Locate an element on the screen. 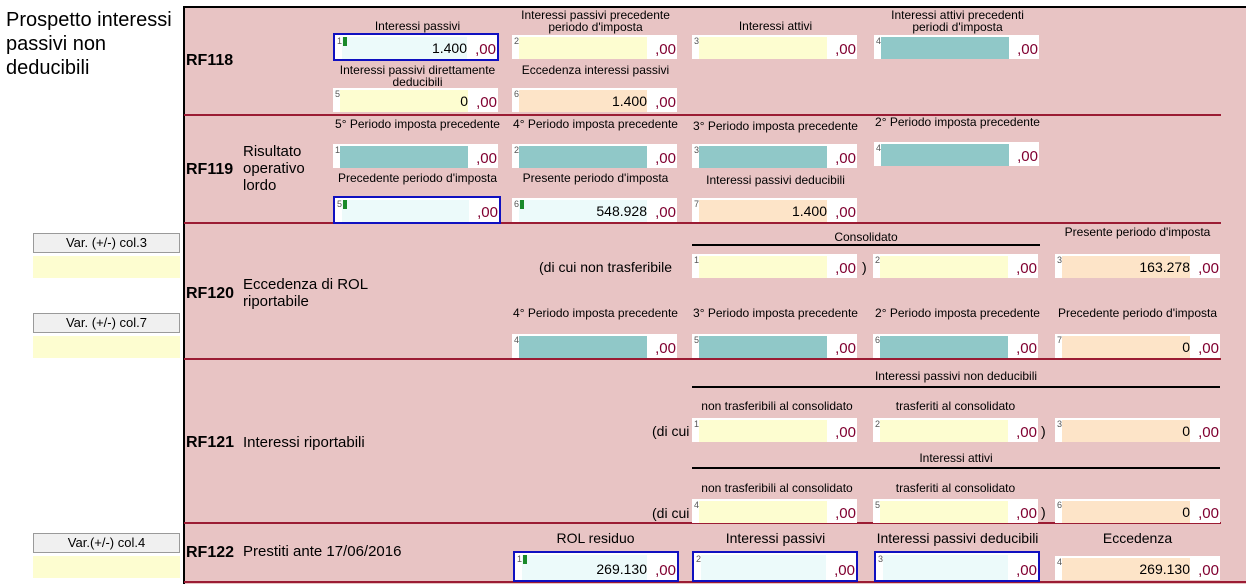  label-rf120-presente: Presente periodo d'imposta is located at coordinates (1137, 232).